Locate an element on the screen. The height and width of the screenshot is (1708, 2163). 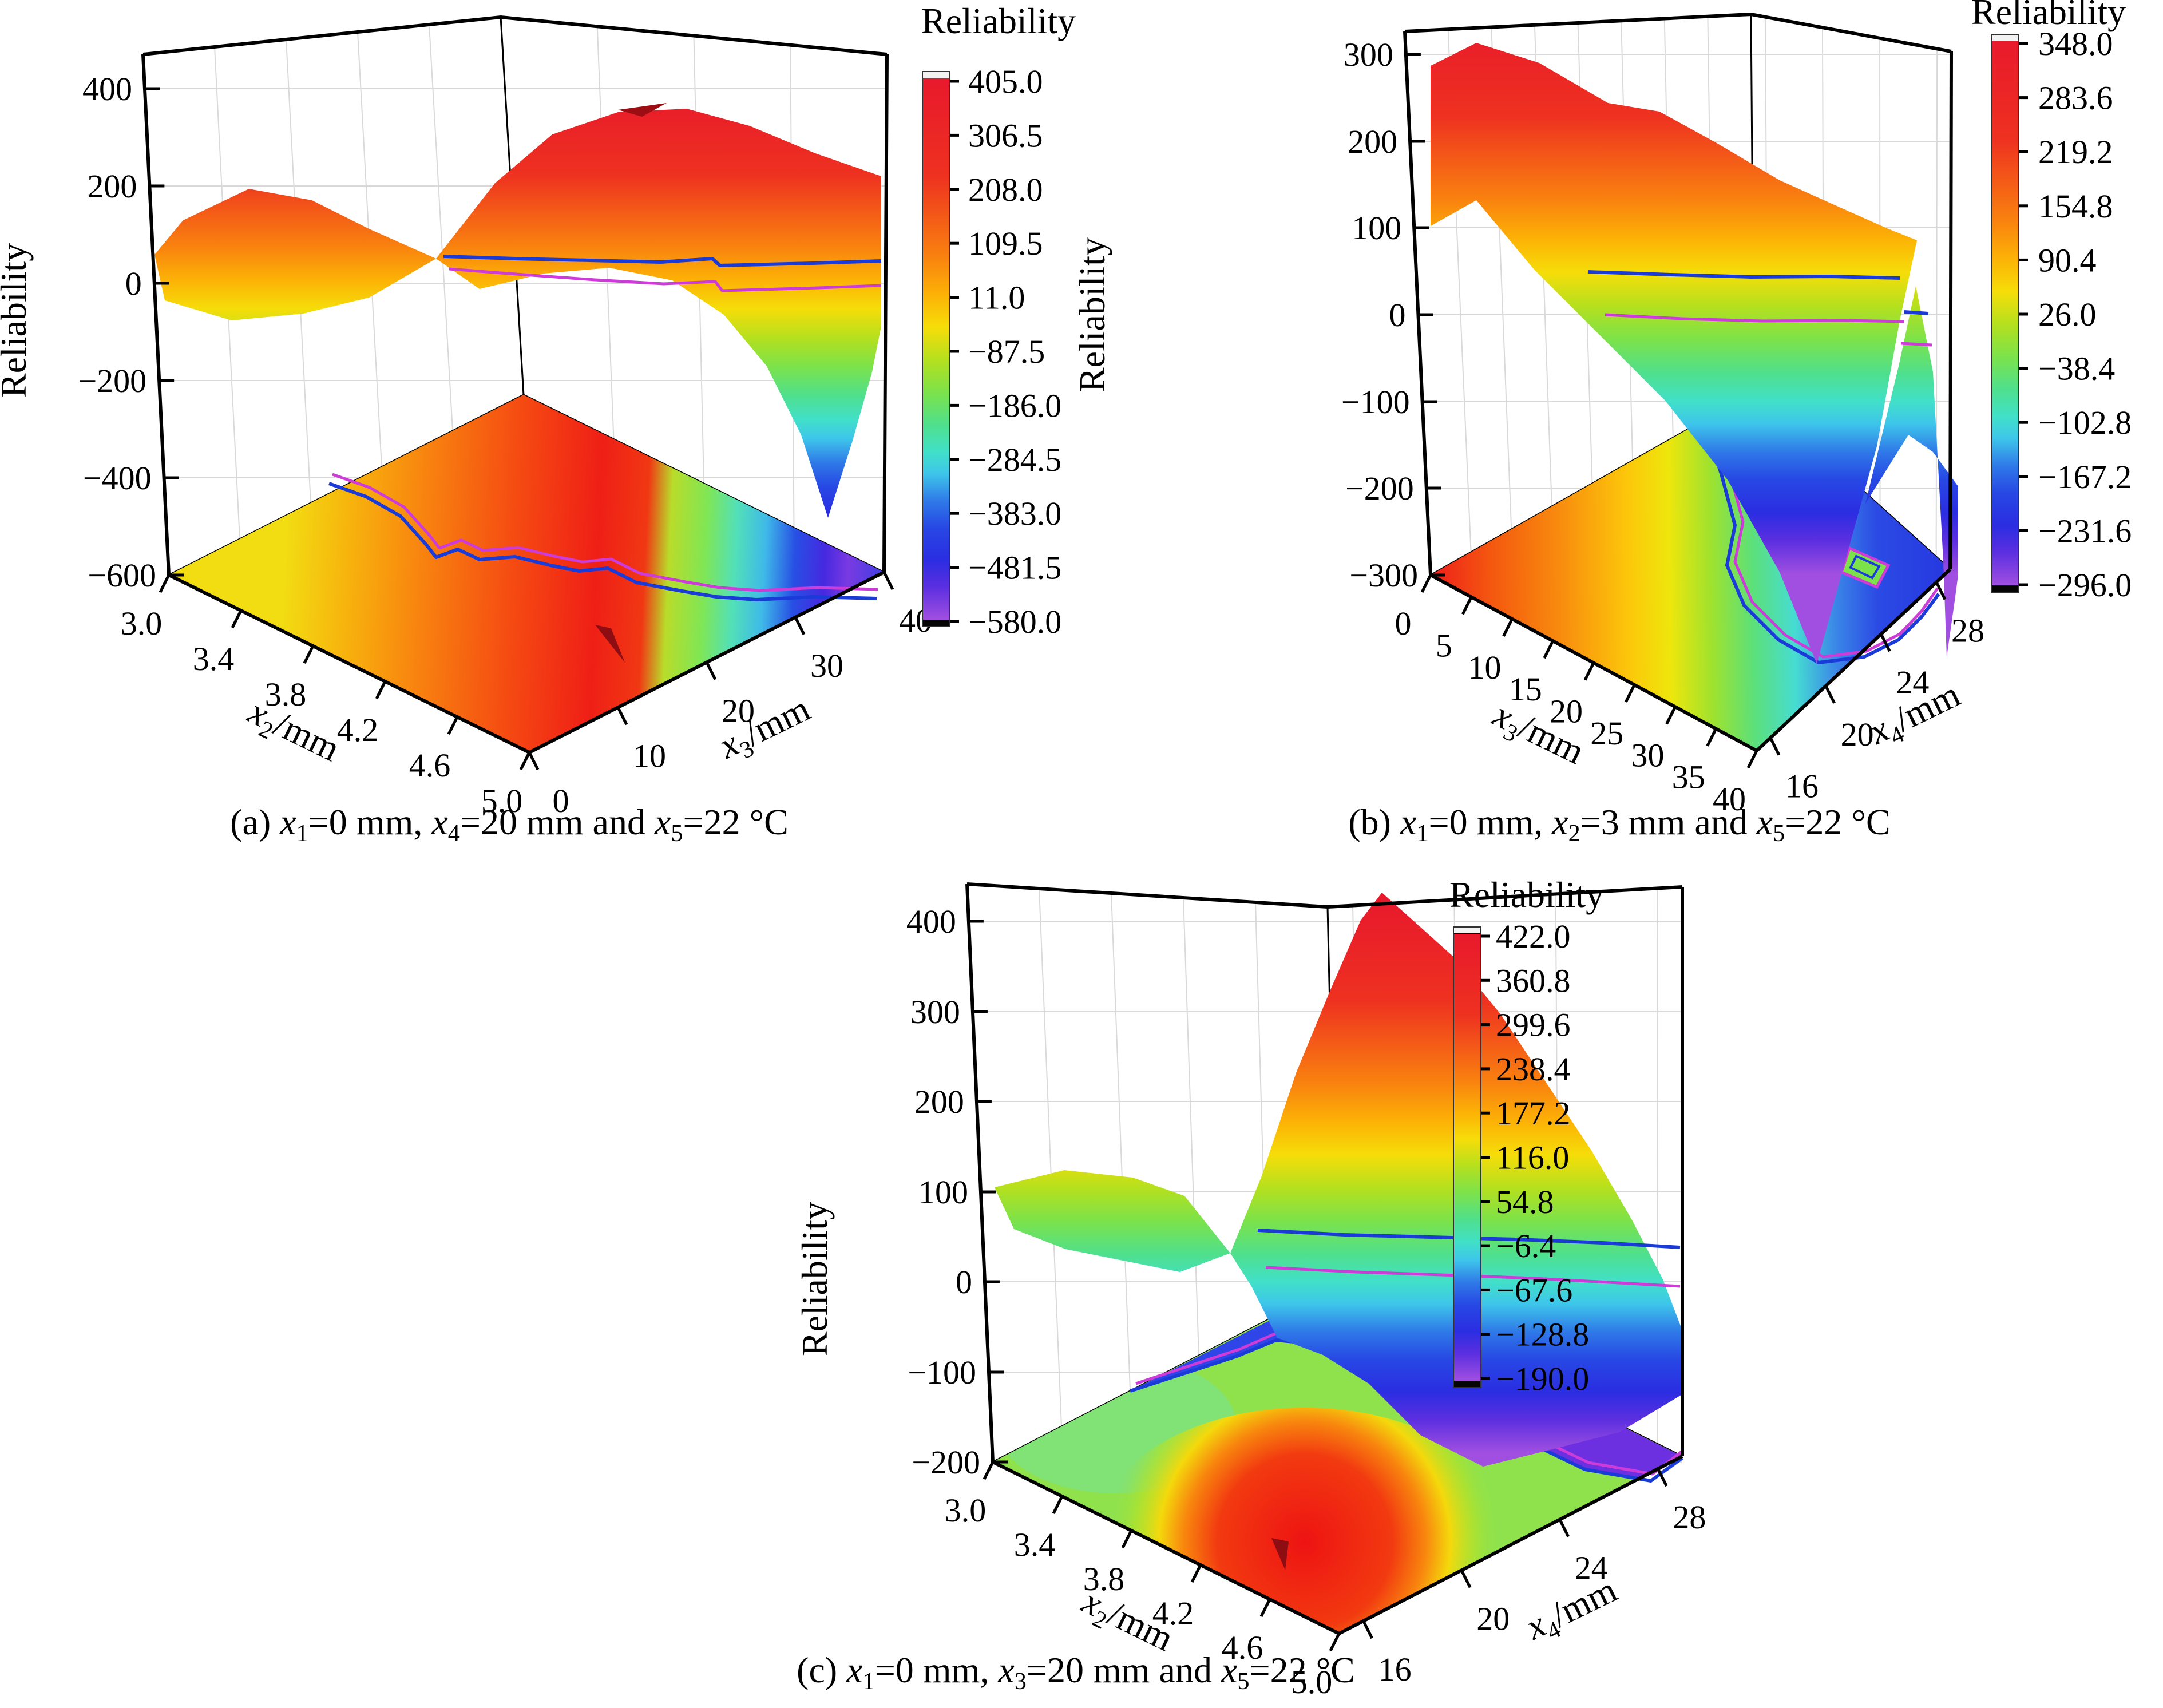
caption-segment: 3 is located at coordinates (1020, 1681).